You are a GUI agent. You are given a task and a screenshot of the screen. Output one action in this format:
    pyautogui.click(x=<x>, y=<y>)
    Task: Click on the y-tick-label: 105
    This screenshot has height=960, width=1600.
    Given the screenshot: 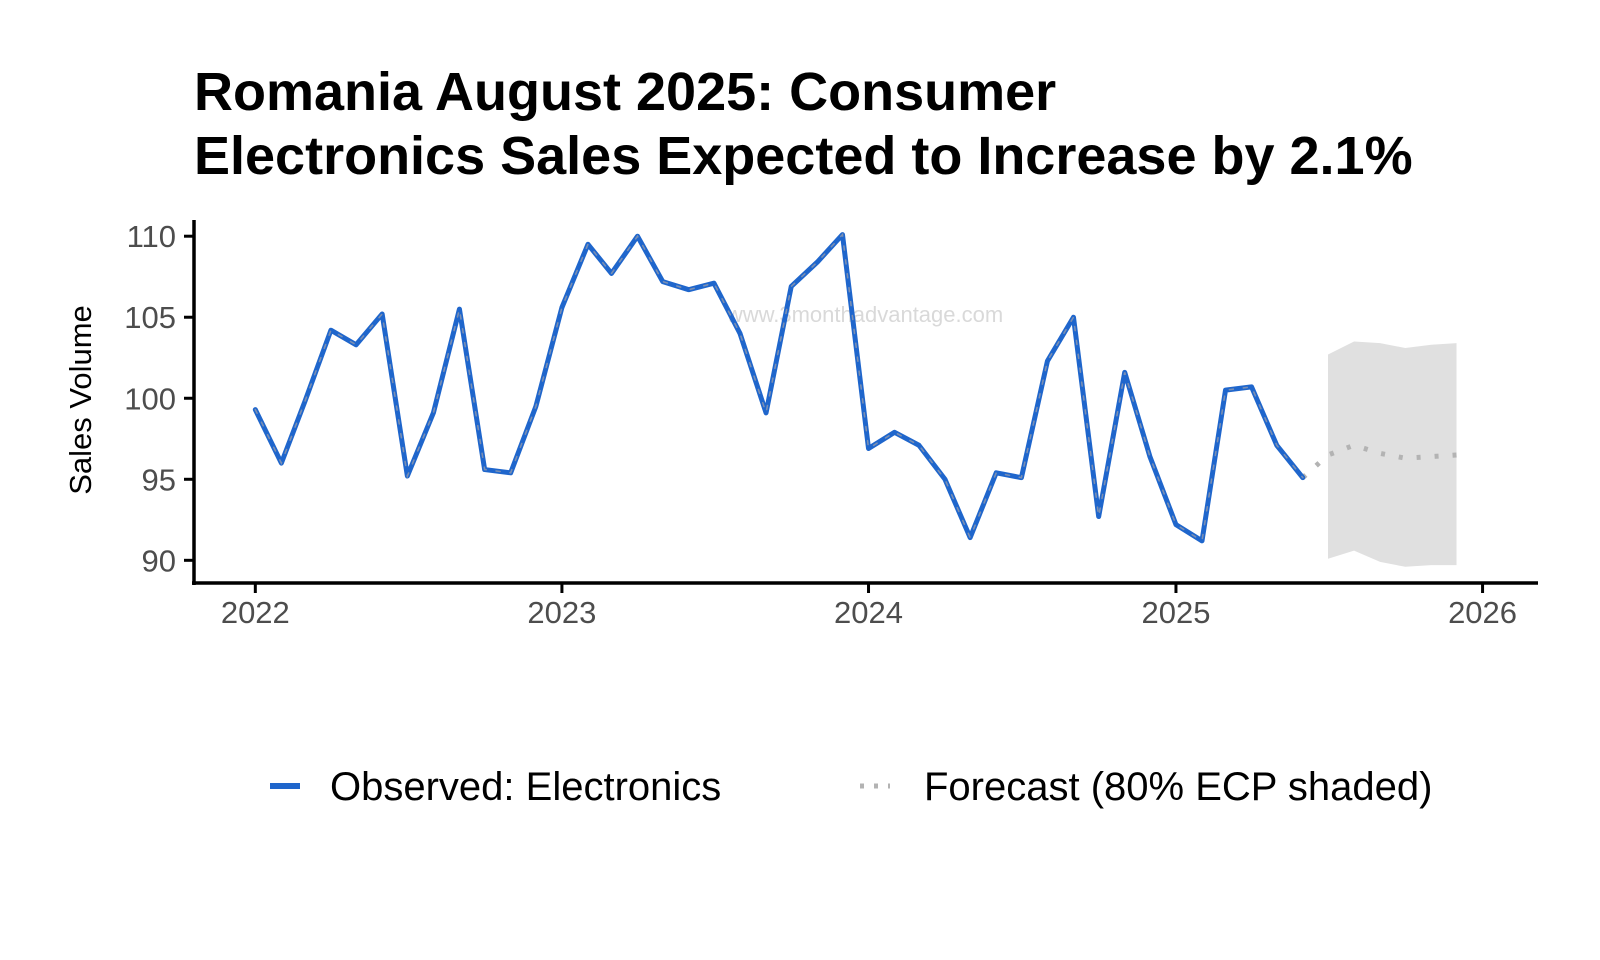 What is the action you would take?
    pyautogui.click(x=150, y=317)
    